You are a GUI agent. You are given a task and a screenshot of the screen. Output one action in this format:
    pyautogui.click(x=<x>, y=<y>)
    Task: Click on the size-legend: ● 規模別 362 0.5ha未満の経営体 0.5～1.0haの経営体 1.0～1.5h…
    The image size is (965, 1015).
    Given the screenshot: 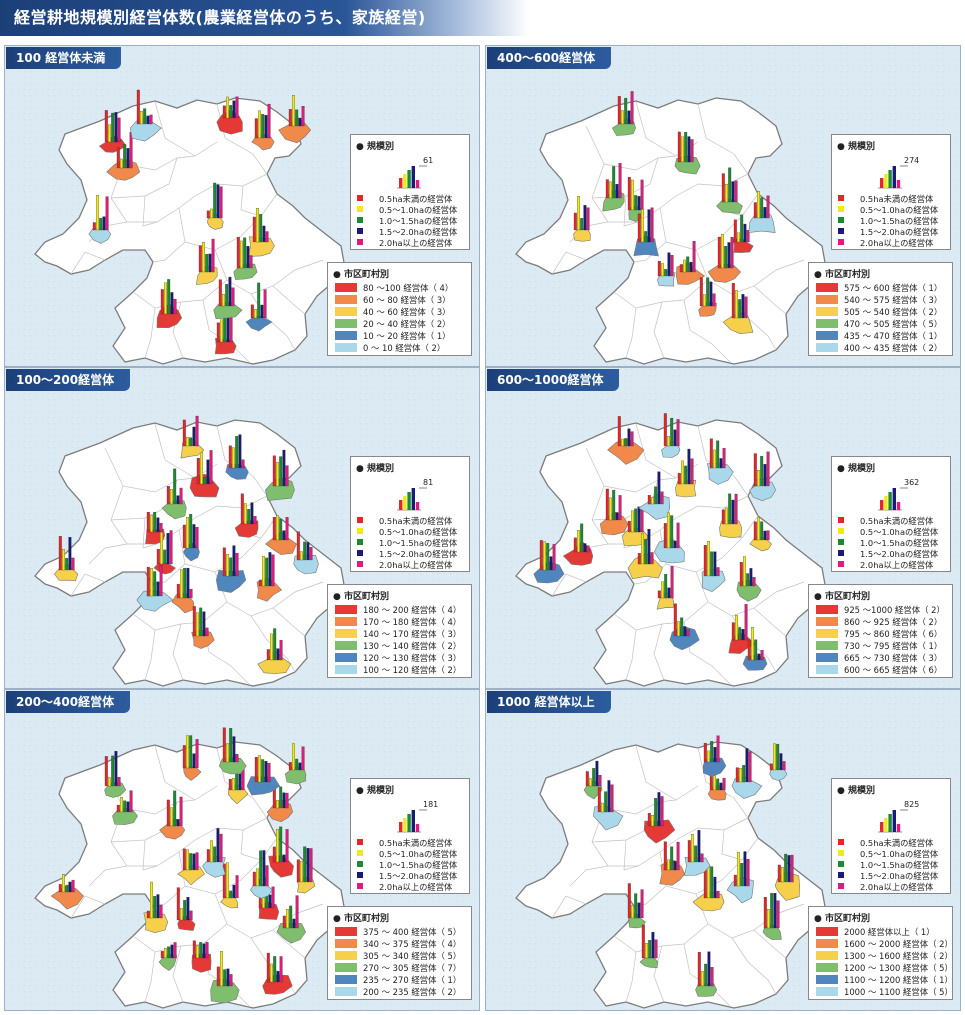 What is the action you would take?
    pyautogui.click(x=891, y=514)
    